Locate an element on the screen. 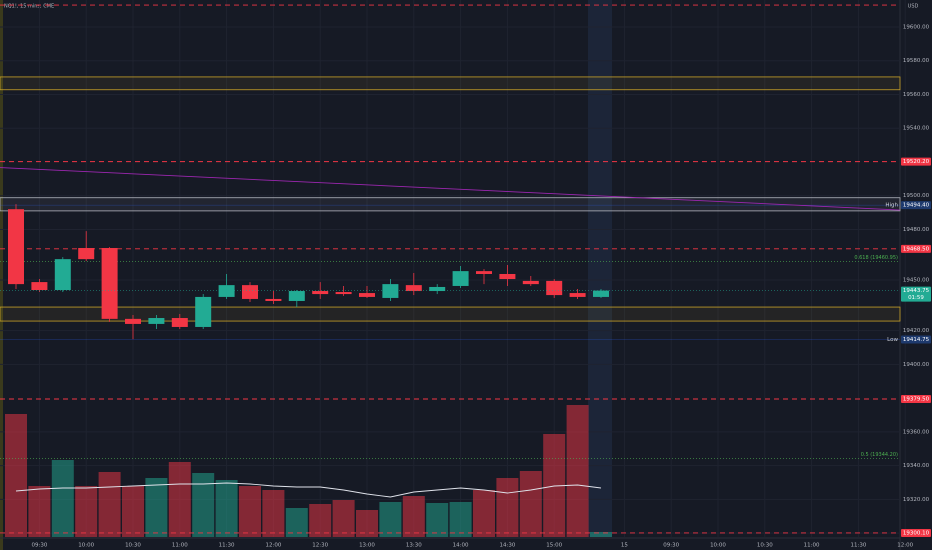 The image size is (932, 550). level-label: 19468.50 is located at coordinates (916, 249).